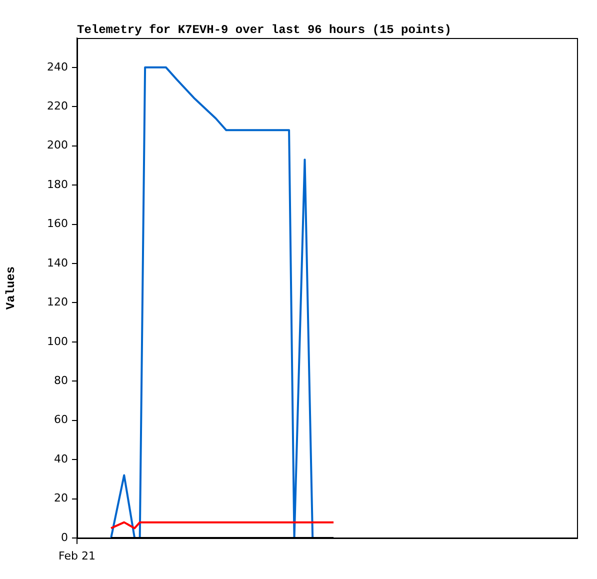 This screenshot has width=597, height=579. What do you see at coordinates (57, 223) in the screenshot?
I see `y-tick-label: 160` at bounding box center [57, 223].